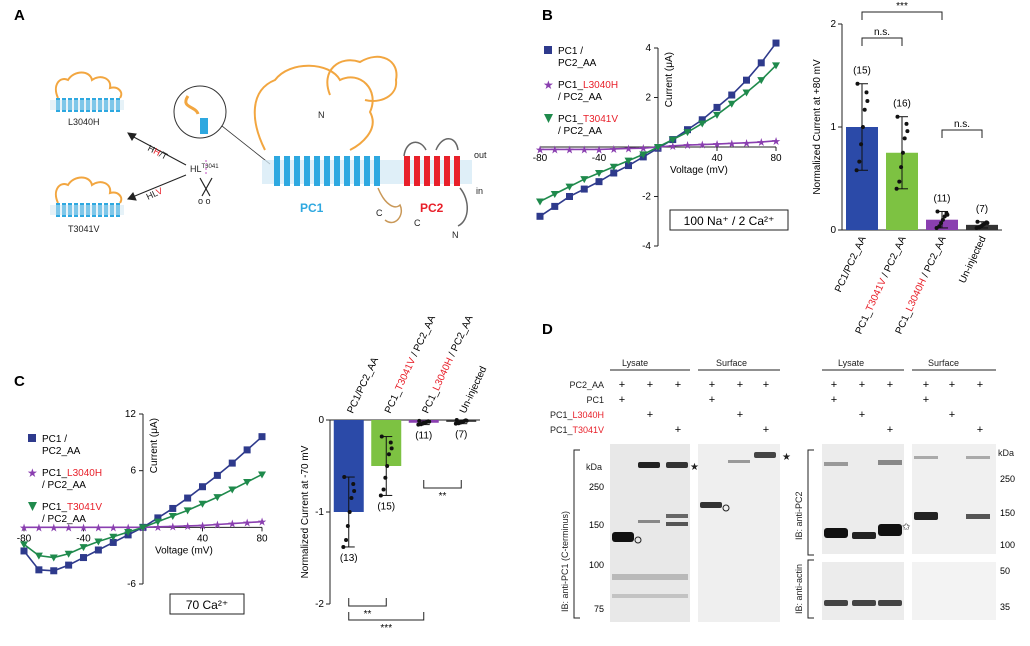 The width and height of the screenshot is (1030, 646). I want to click on legend-label2-1: / PC2_AA, so click(580, 97).